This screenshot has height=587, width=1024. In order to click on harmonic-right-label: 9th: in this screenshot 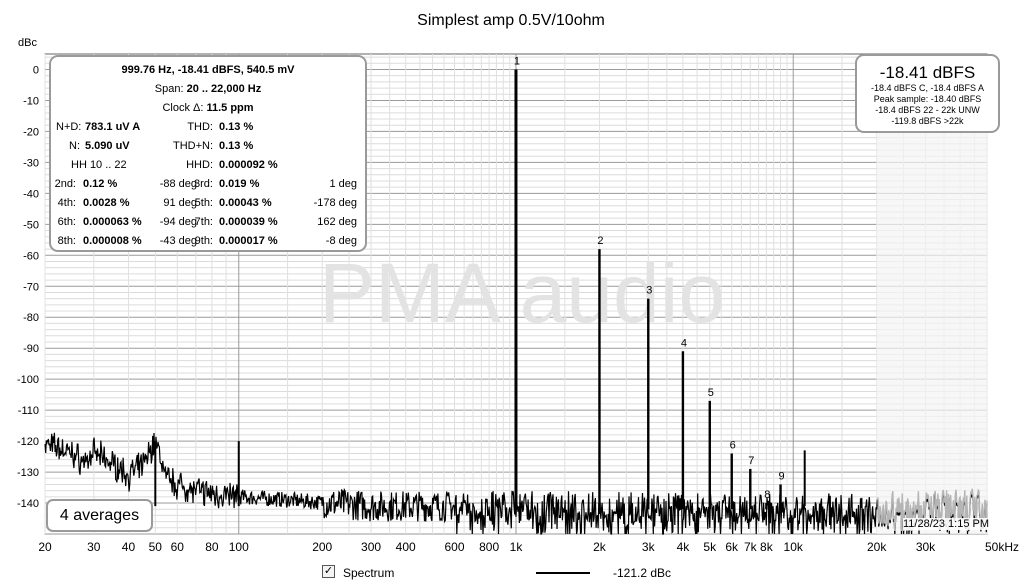, I will do `click(203, 241)`.